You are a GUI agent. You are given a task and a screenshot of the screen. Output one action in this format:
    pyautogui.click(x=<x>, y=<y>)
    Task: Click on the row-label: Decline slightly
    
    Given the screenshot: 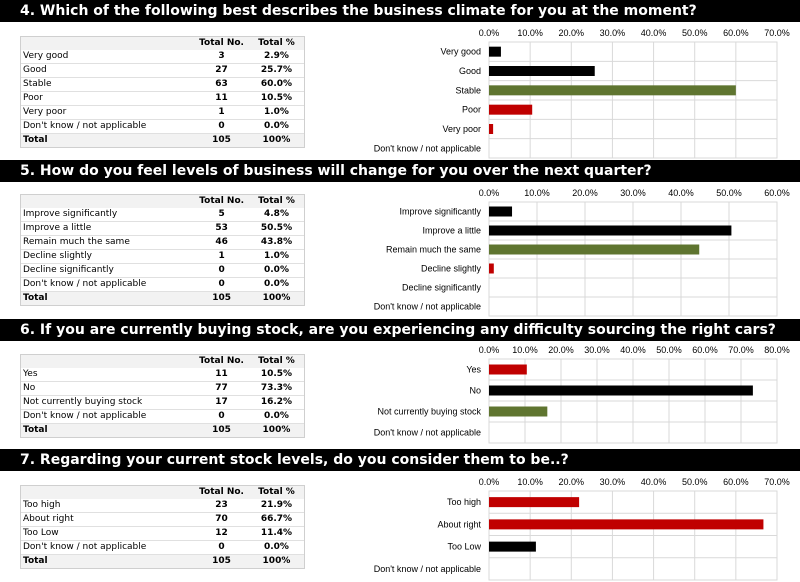 What is the action you would take?
    pyautogui.click(x=108, y=256)
    